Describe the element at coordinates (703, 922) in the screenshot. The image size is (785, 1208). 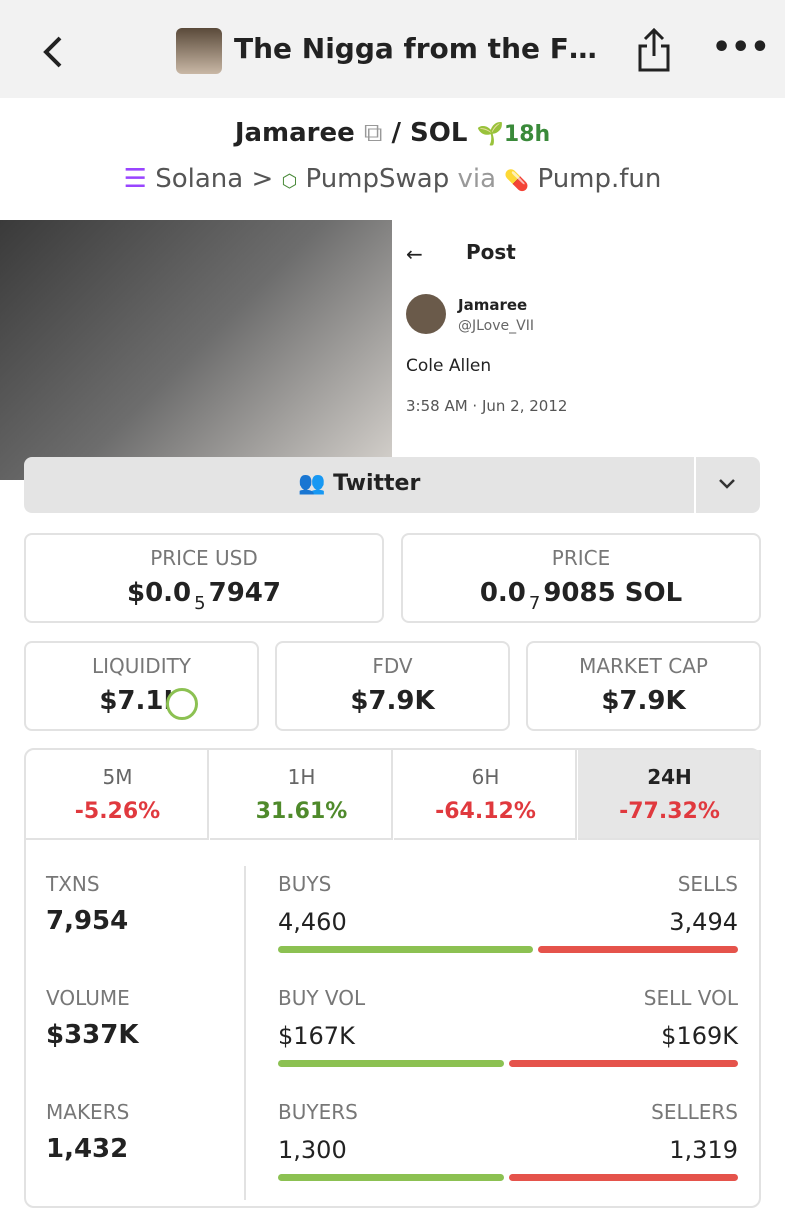
I see `split-right-value: 3,494` at that location.